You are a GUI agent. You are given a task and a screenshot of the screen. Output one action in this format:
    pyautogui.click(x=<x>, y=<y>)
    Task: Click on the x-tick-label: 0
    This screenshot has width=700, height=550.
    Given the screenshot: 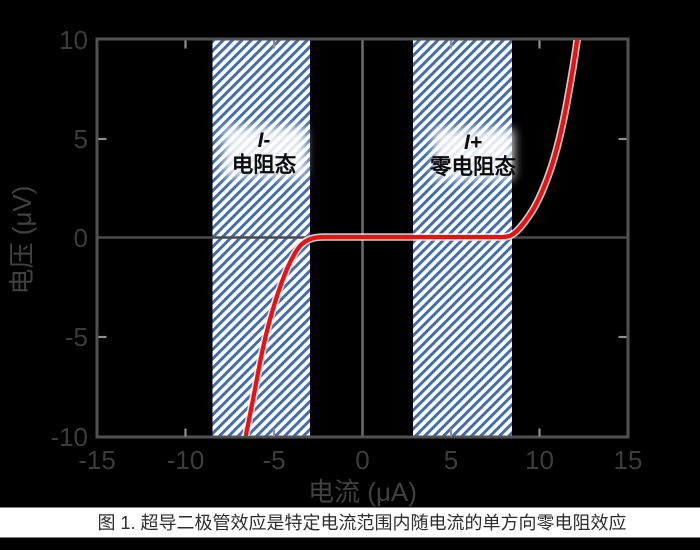 What is the action you would take?
    pyautogui.click(x=362, y=460)
    